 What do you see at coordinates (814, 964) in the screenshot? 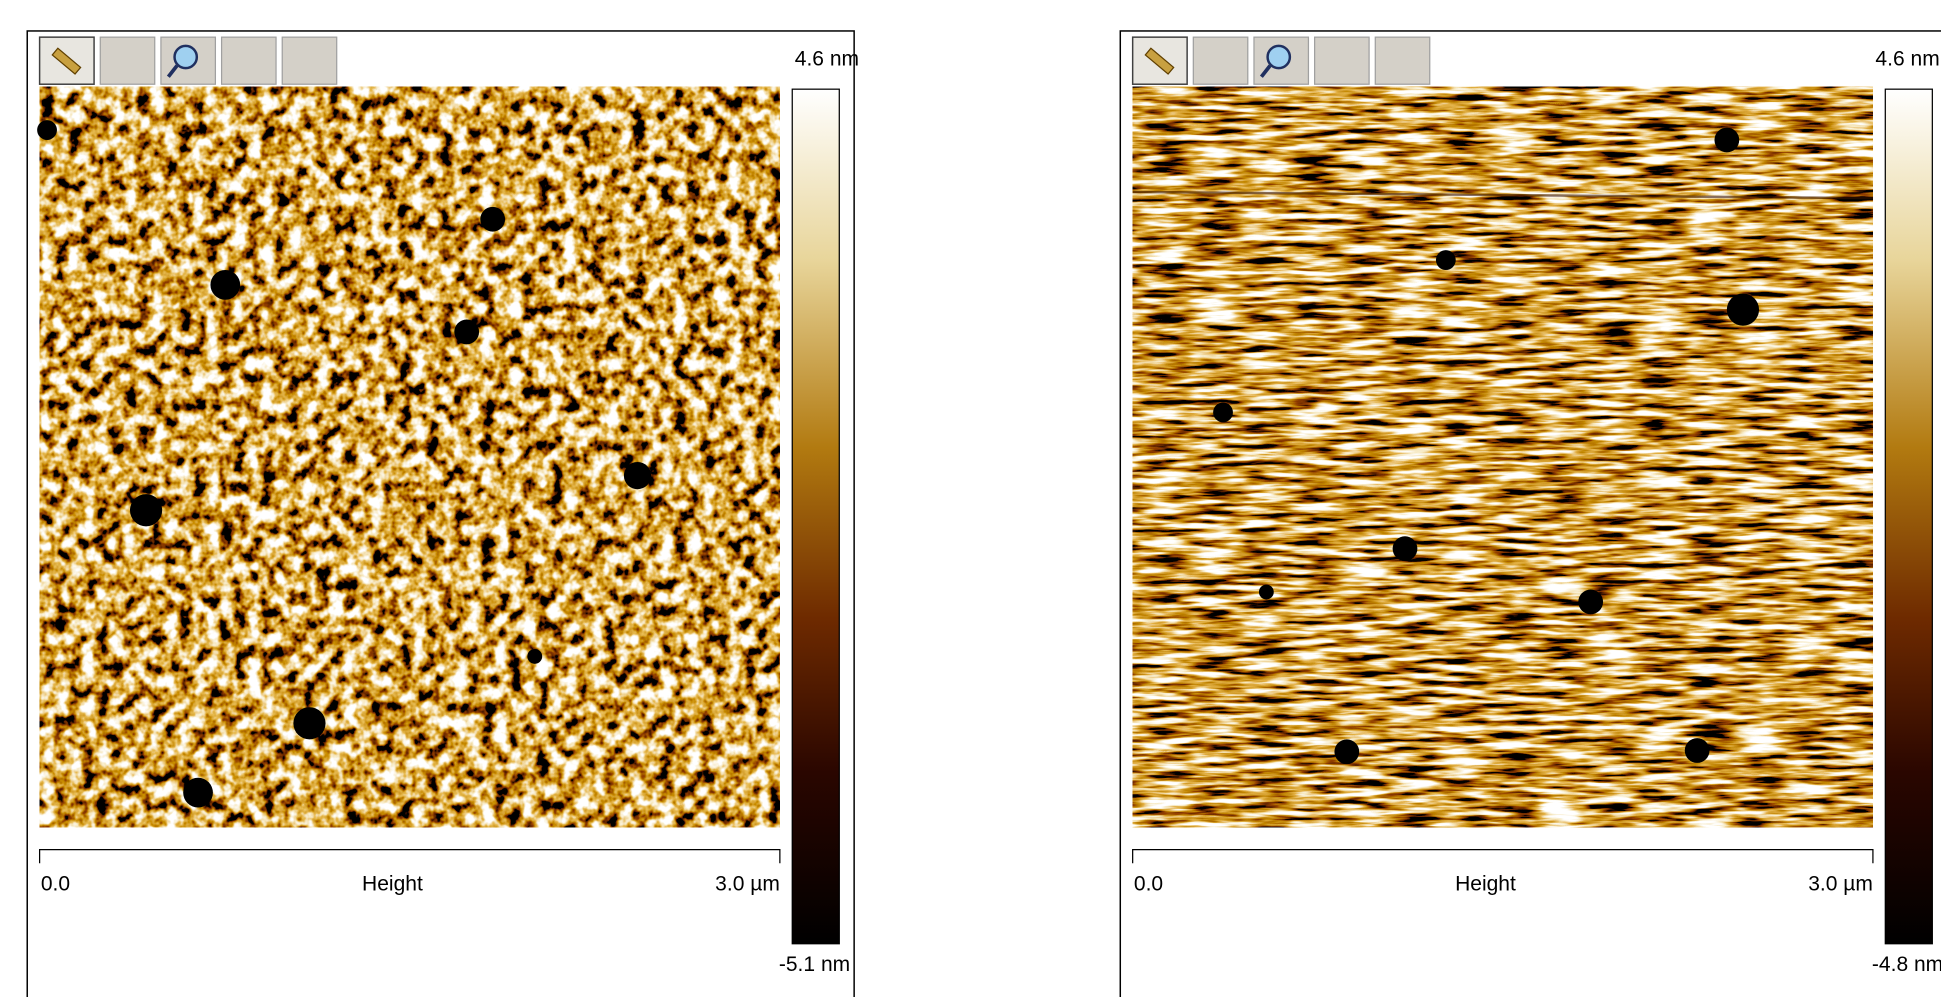
I see `scale-min-label: -5.1 nm` at bounding box center [814, 964].